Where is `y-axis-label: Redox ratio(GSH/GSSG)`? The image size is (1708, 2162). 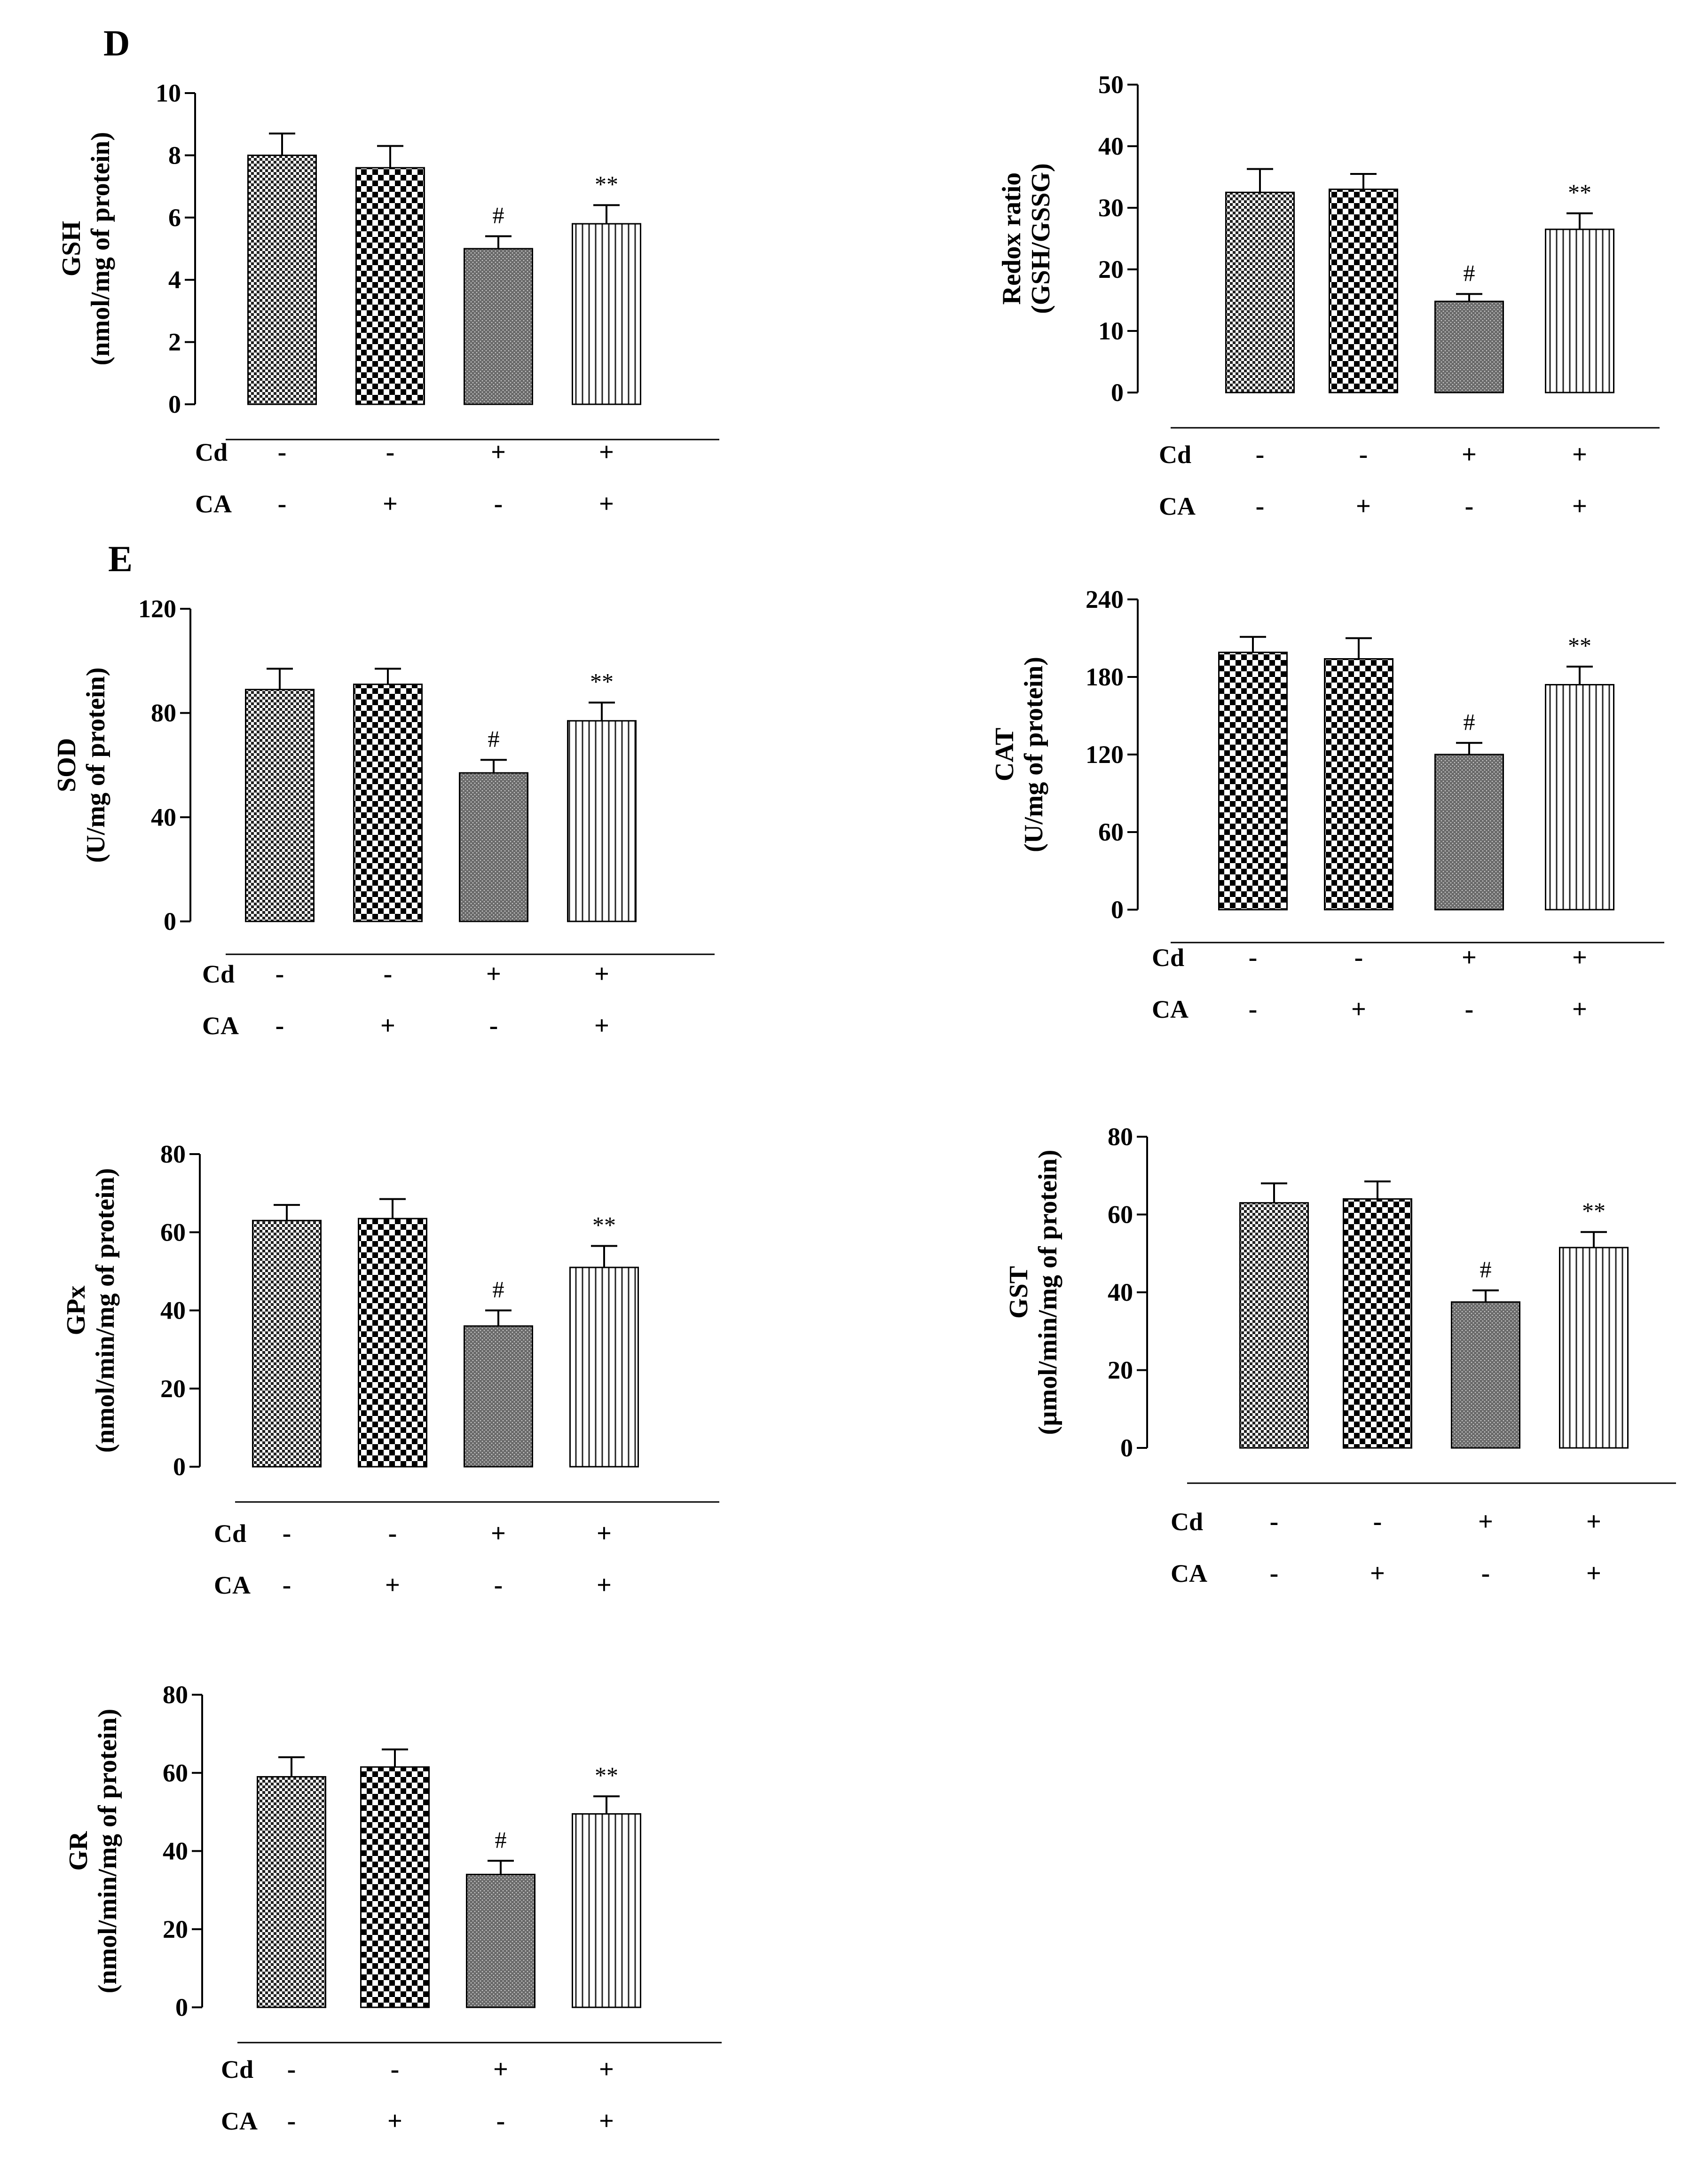 y-axis-label: Redox ratio(GSH/GSSG) is located at coordinates (1026, 238).